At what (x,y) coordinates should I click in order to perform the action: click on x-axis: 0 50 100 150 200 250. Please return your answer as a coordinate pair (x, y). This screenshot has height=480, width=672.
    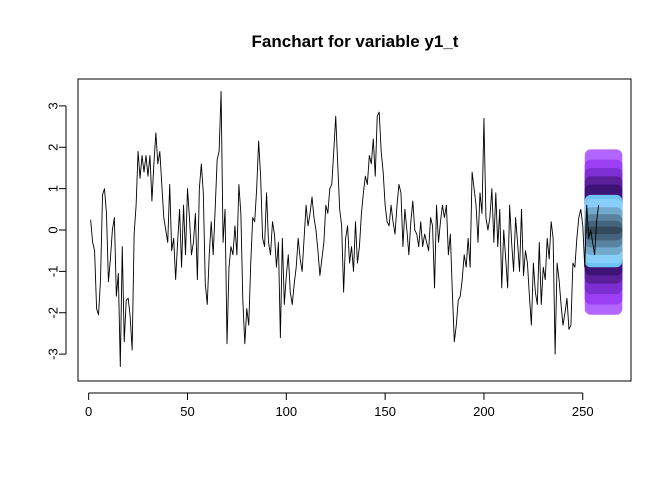
    Looking at the image, I should click on (339, 405).